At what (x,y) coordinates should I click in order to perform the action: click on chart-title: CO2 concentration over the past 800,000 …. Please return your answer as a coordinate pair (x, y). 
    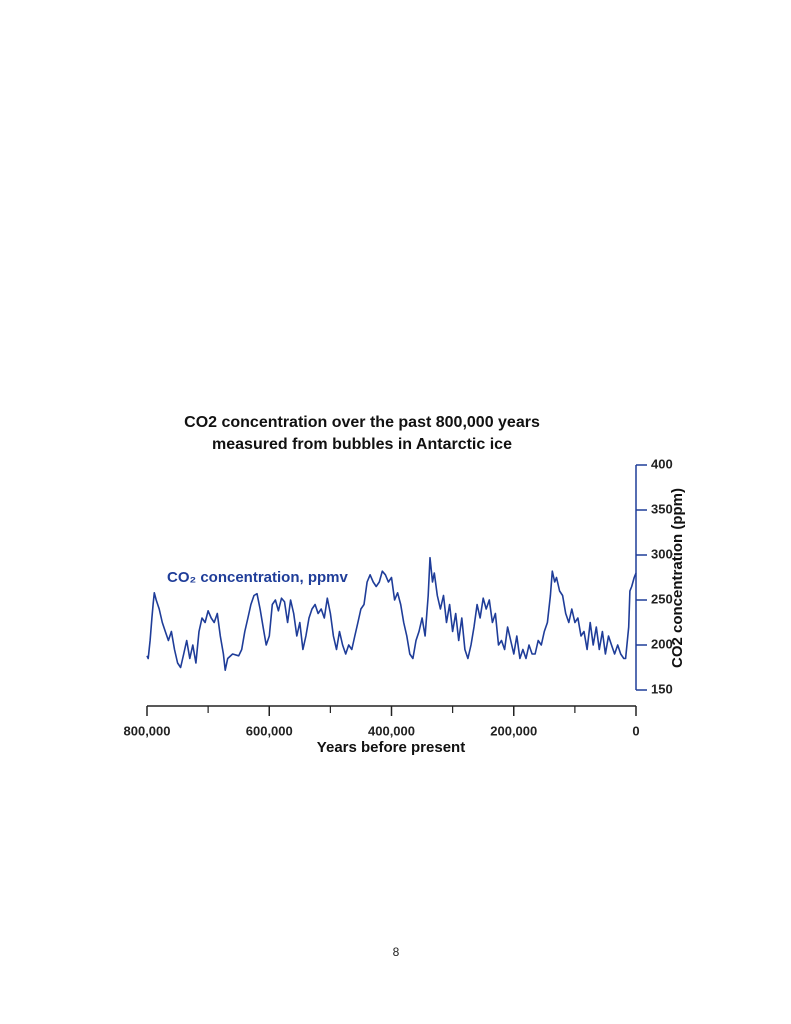
    Looking at the image, I should click on (362, 422).